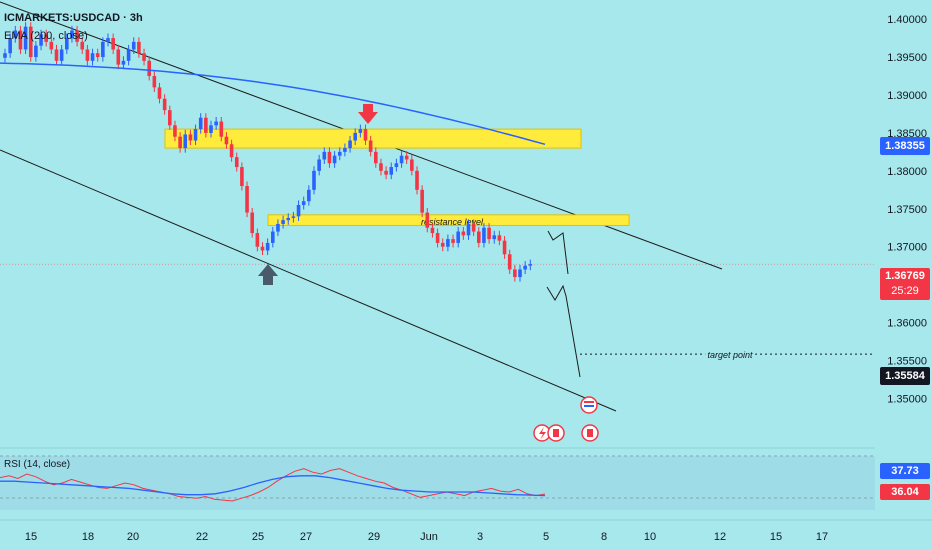 This screenshot has width=932, height=550. Describe the element at coordinates (905, 376) in the screenshot. I see `target-price-badge: 1.35584` at that location.